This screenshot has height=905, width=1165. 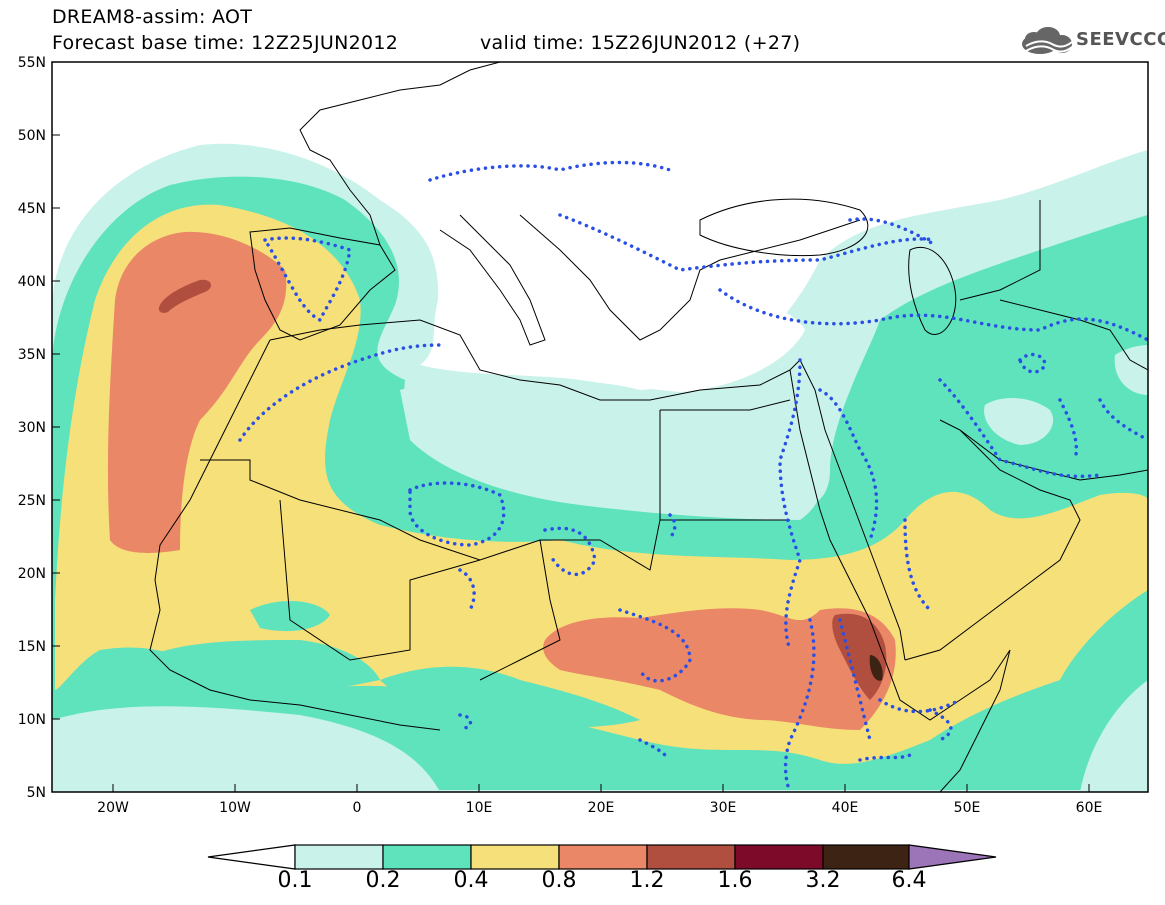 What do you see at coordinates (845, 808) in the screenshot?
I see `lon-label: 40E` at bounding box center [845, 808].